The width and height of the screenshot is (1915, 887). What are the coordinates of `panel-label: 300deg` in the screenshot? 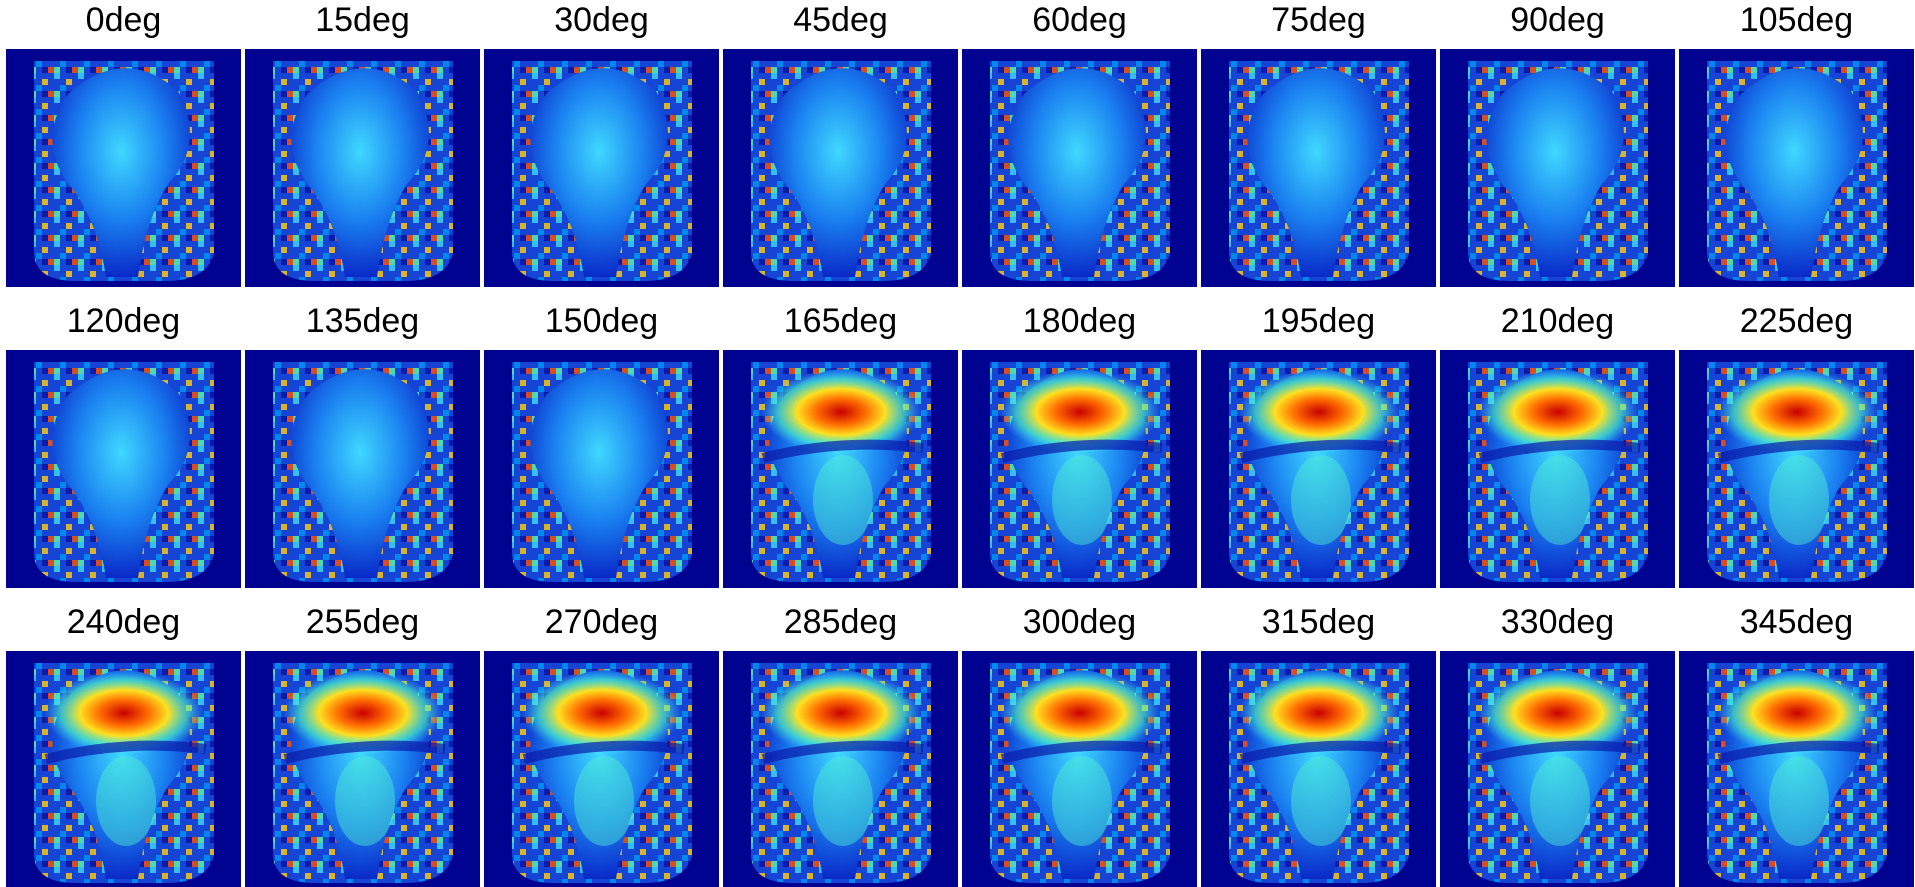 It's located at (1079, 622).